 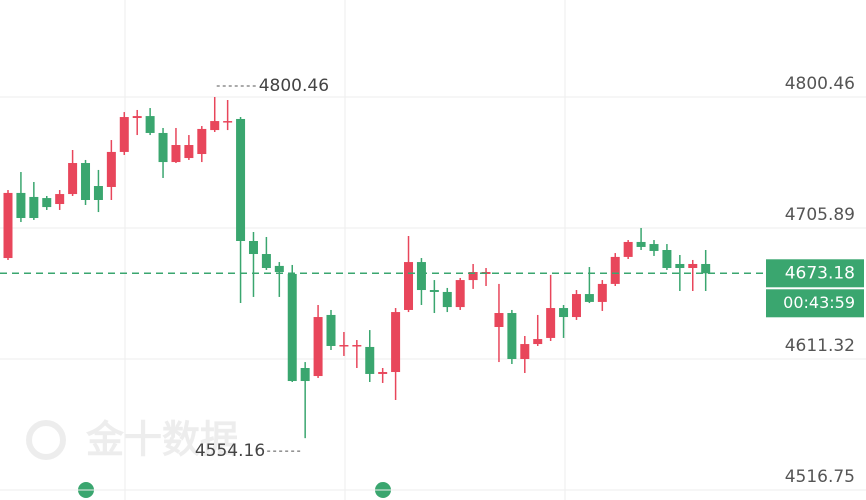 I want to click on last-price-label: 4673.18, so click(x=820, y=273).